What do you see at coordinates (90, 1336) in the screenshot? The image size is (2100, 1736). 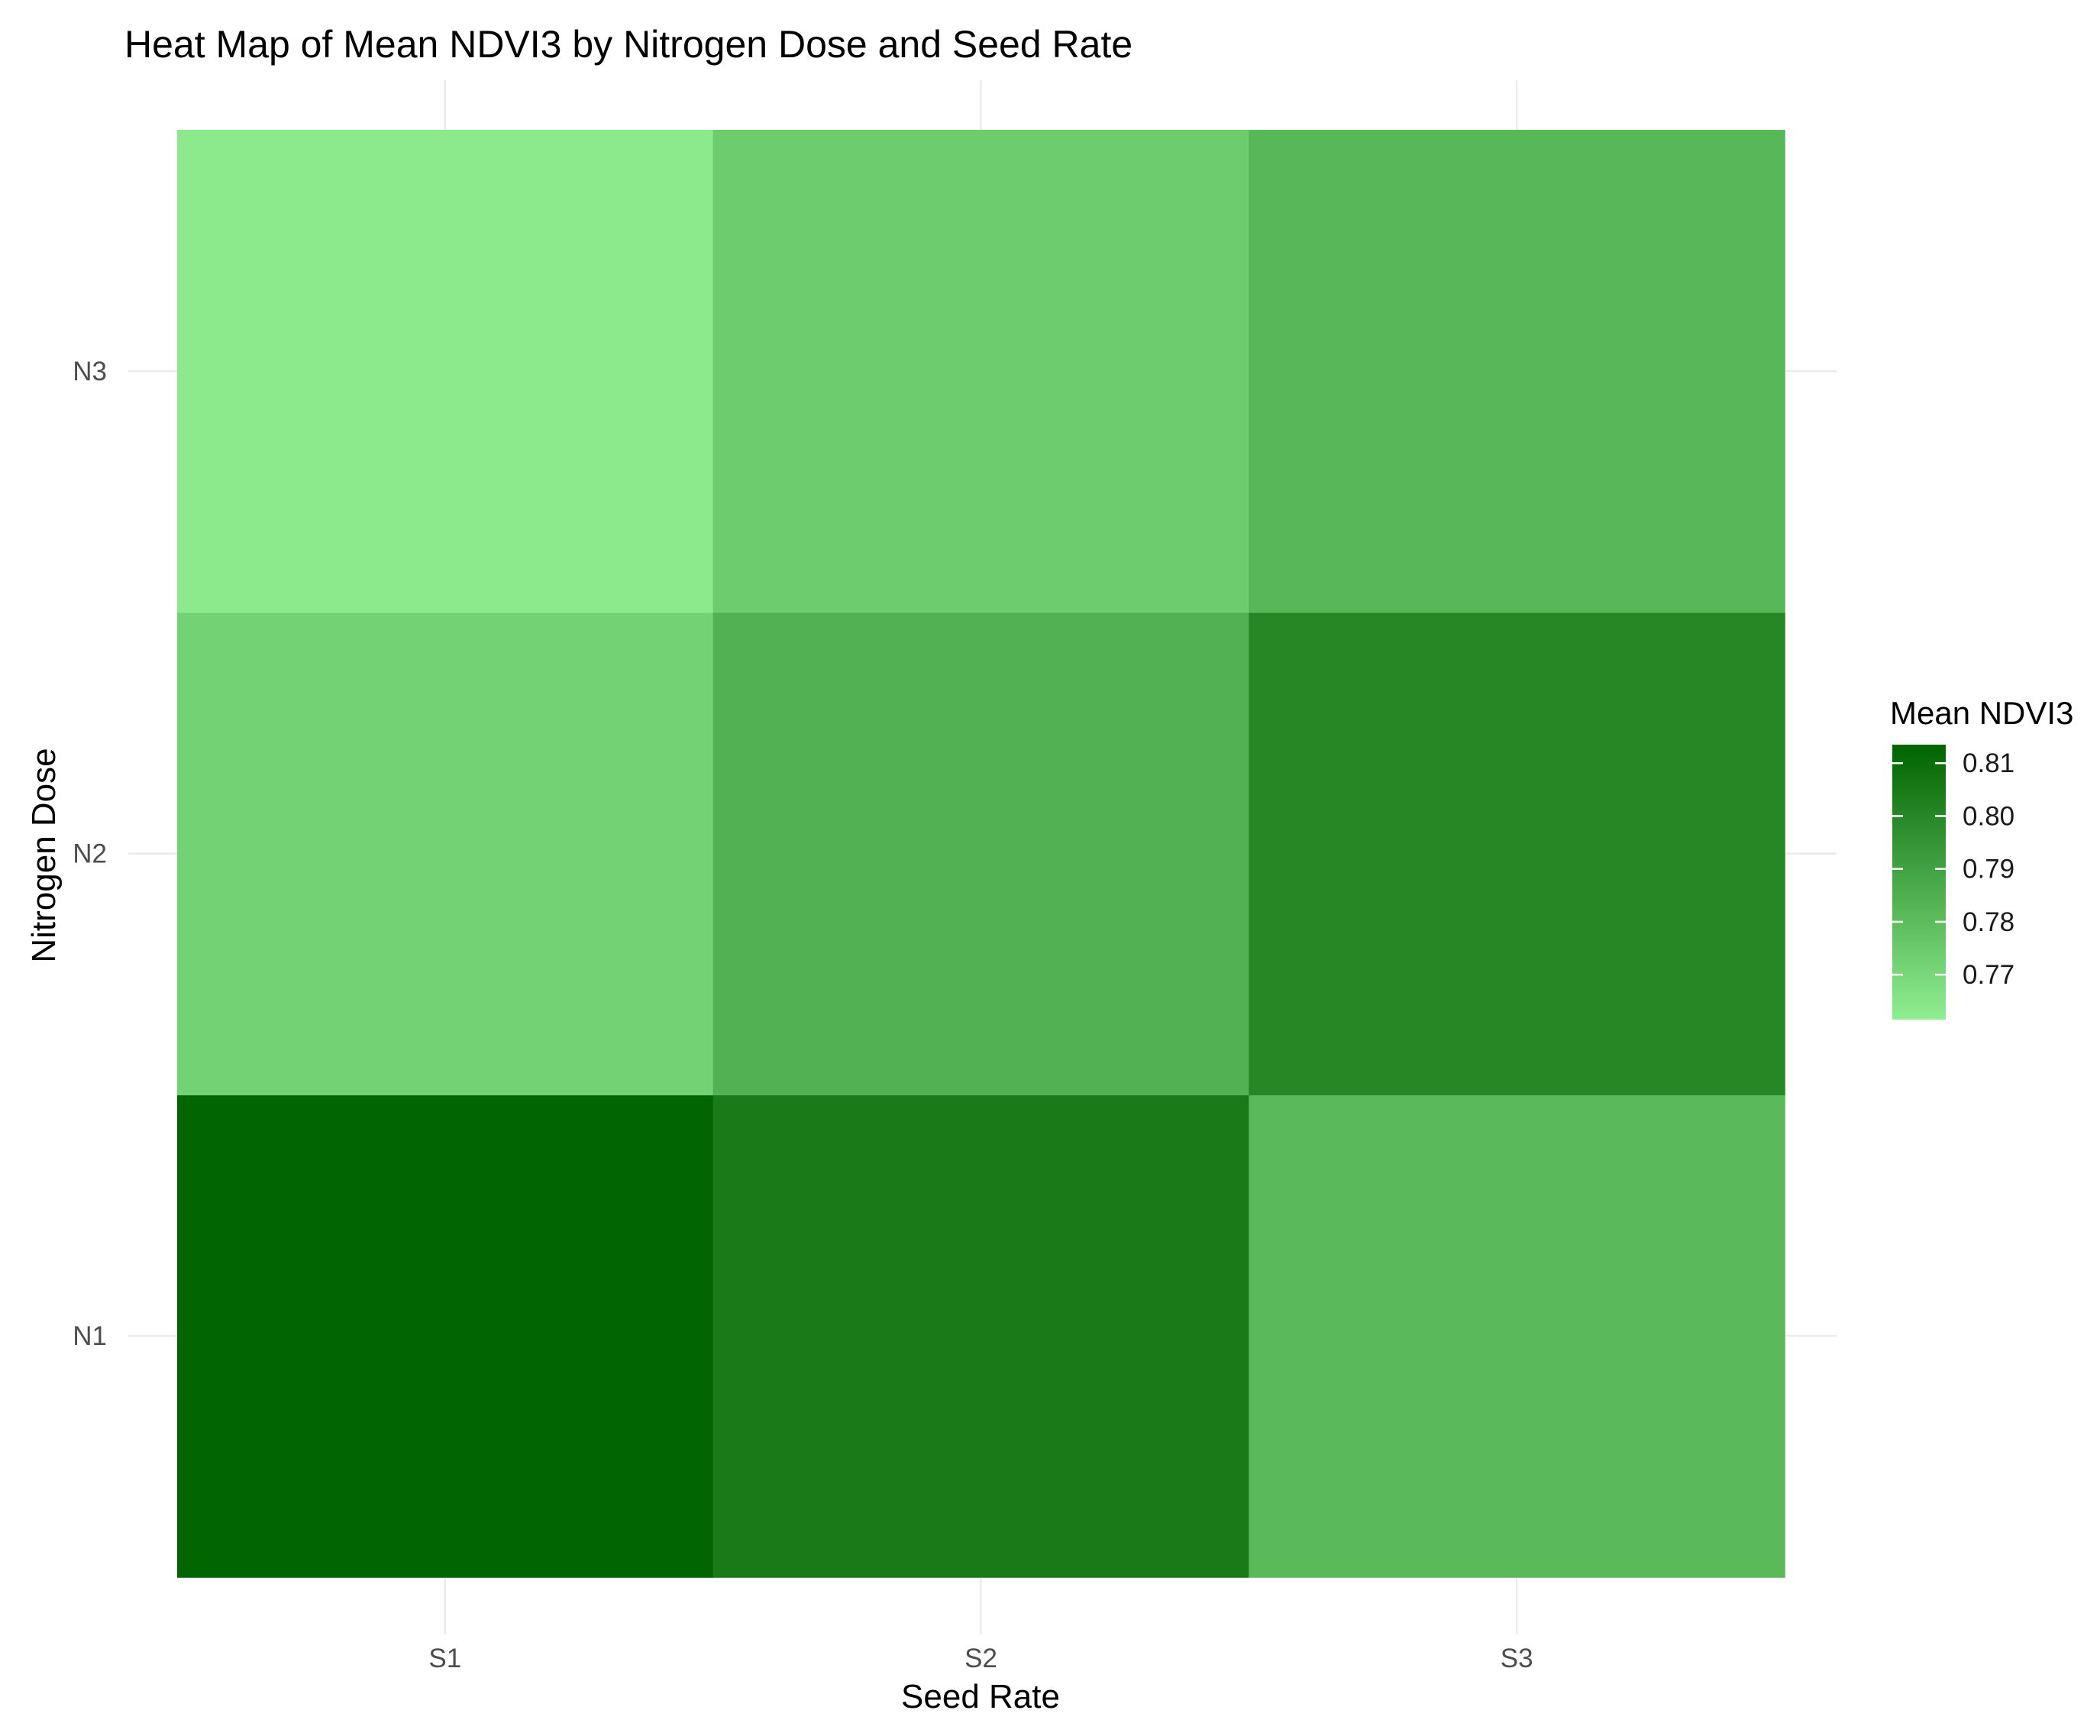 I see `y-tick-label-N1: N1` at bounding box center [90, 1336].